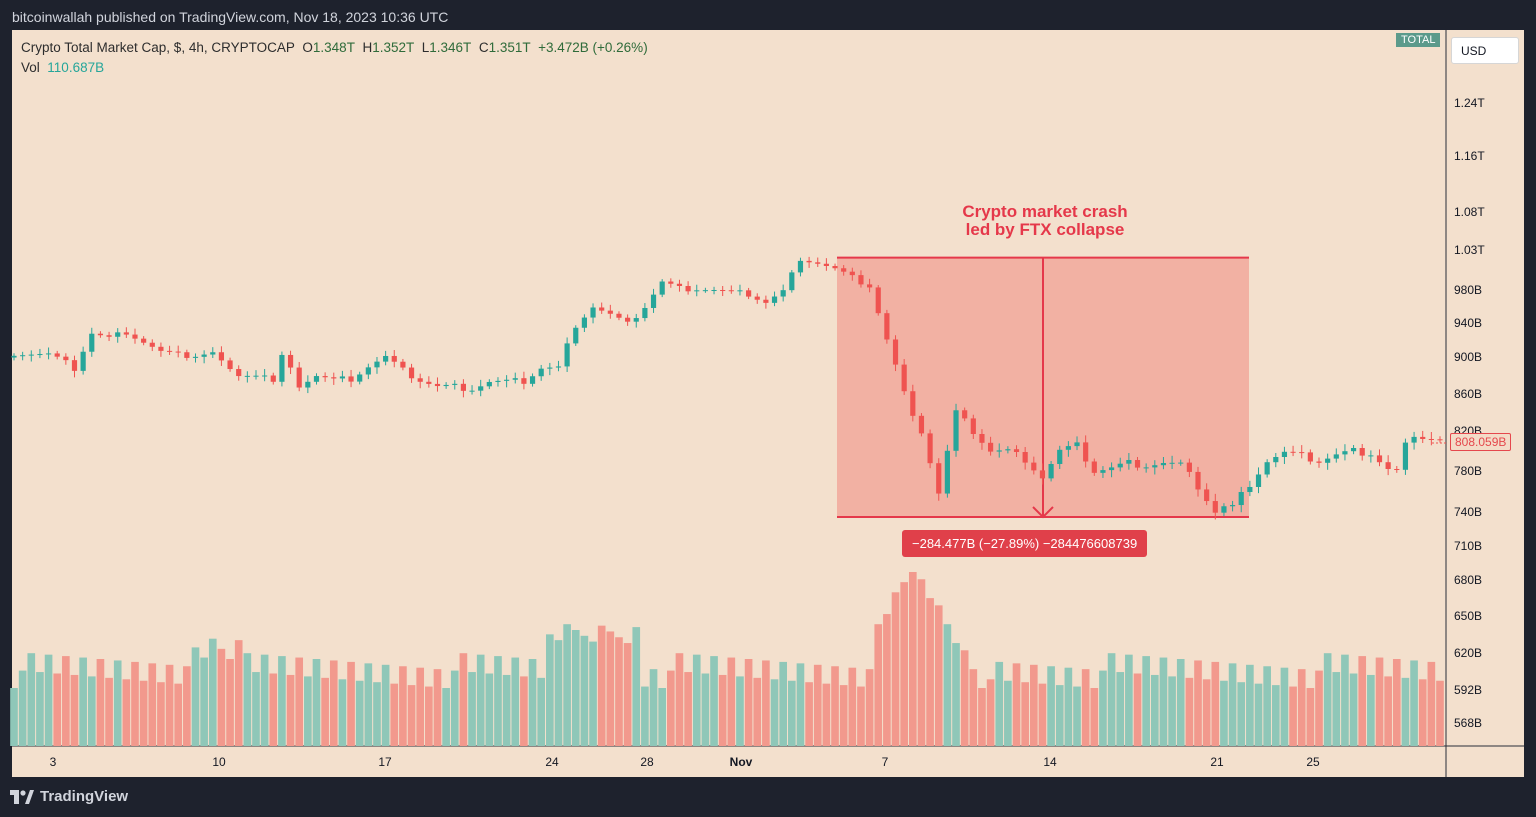 The image size is (1536, 817). I want to click on time-tick-label: 25, so click(1313, 762).